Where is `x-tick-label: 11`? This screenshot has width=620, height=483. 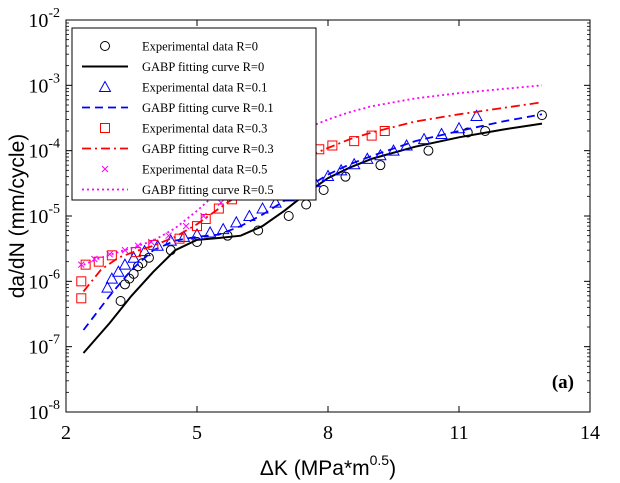
x-tick-label: 11 is located at coordinates (458, 433).